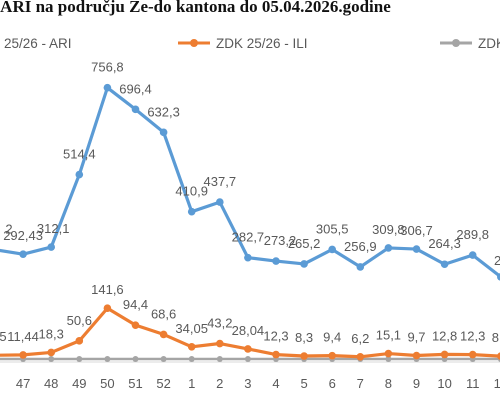 The image size is (500, 413). Describe the element at coordinates (332, 337) in the screenshot. I see `data-label-ili: 9,4` at that location.